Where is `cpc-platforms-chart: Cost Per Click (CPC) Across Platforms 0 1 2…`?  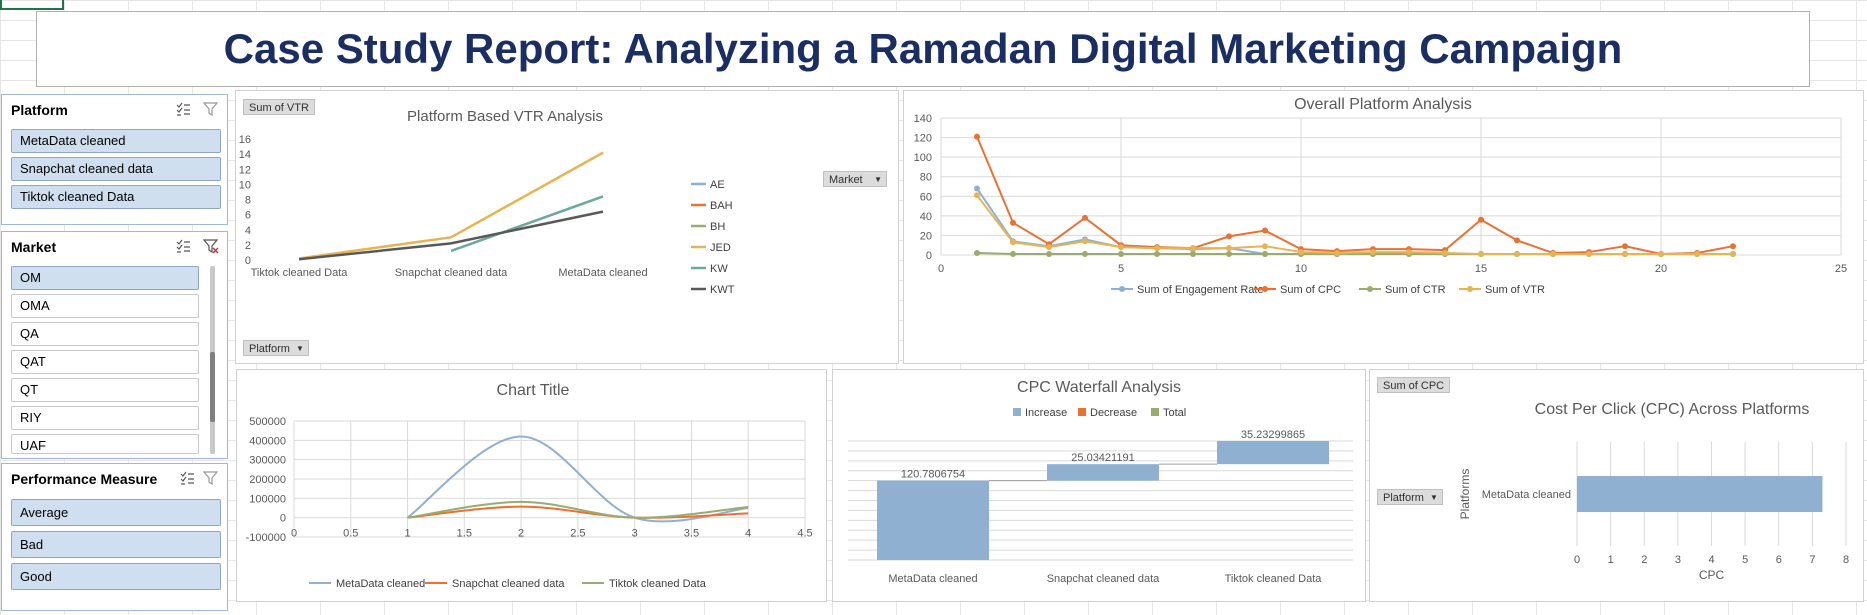
cpc-platforms-chart: Cost Per Click (CPC) Across Platforms 0 1 2… is located at coordinates (1616, 485).